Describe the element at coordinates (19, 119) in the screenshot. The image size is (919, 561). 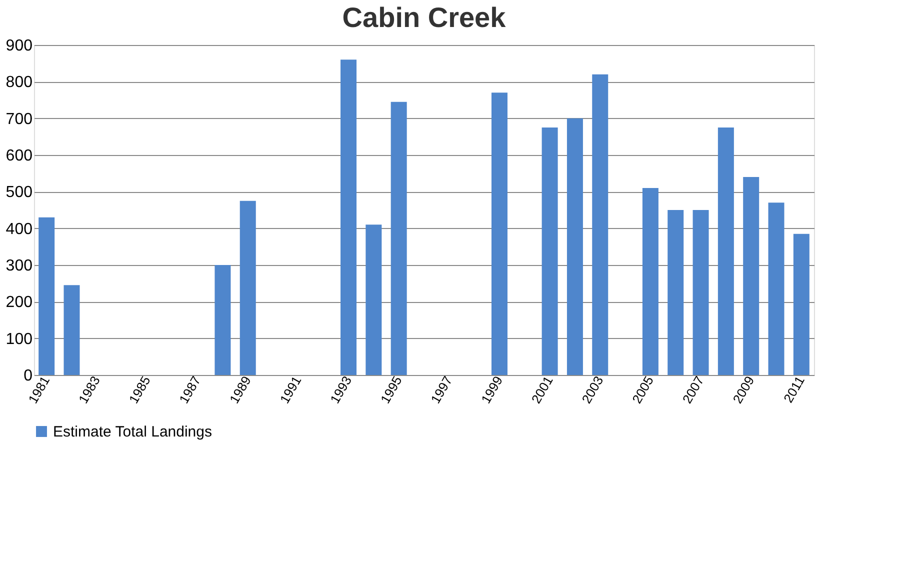
I see `y-tick-label: 700` at that location.